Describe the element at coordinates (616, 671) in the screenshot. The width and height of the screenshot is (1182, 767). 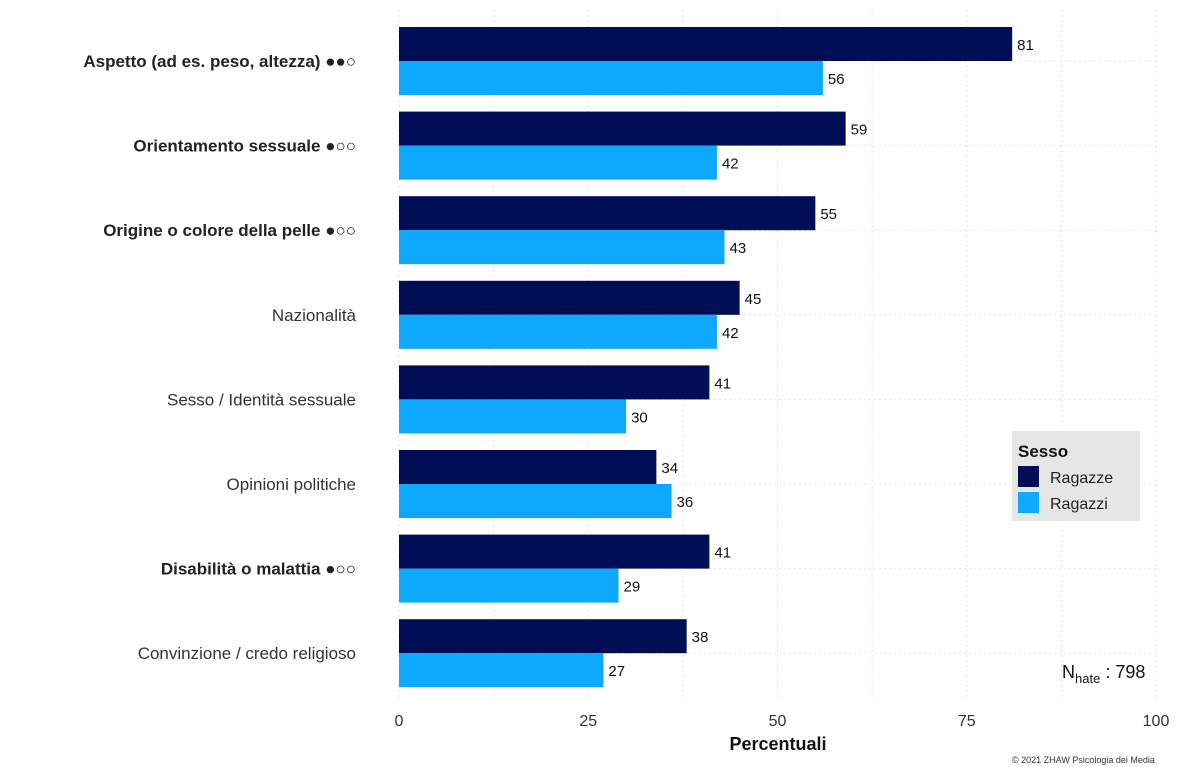
I see `value-label-ragazzi-7: 27` at that location.